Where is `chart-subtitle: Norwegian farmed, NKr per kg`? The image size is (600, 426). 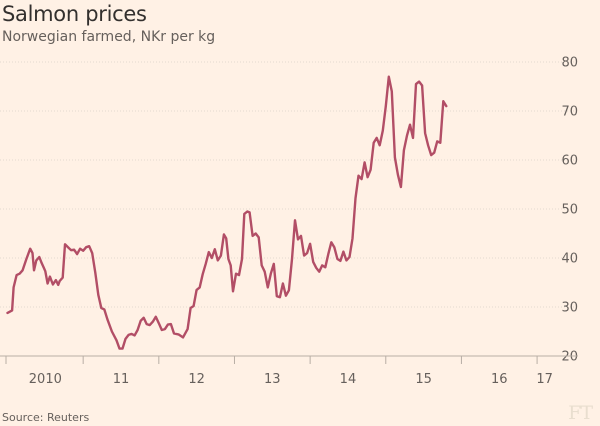
chart-subtitle: Norwegian farmed, NKr per kg is located at coordinates (109, 37).